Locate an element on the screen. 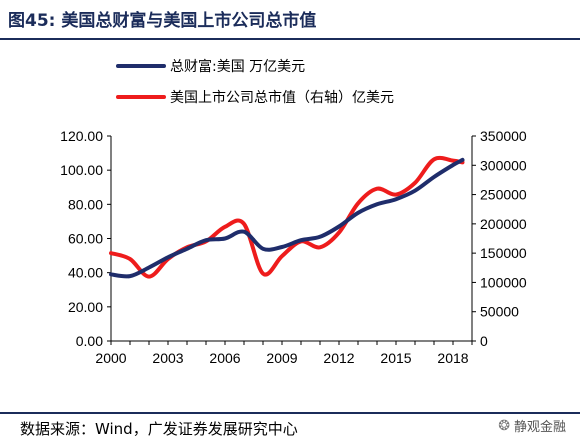 This screenshot has height=447, width=580. y-right-tick-label: 300000 is located at coordinates (503, 165).